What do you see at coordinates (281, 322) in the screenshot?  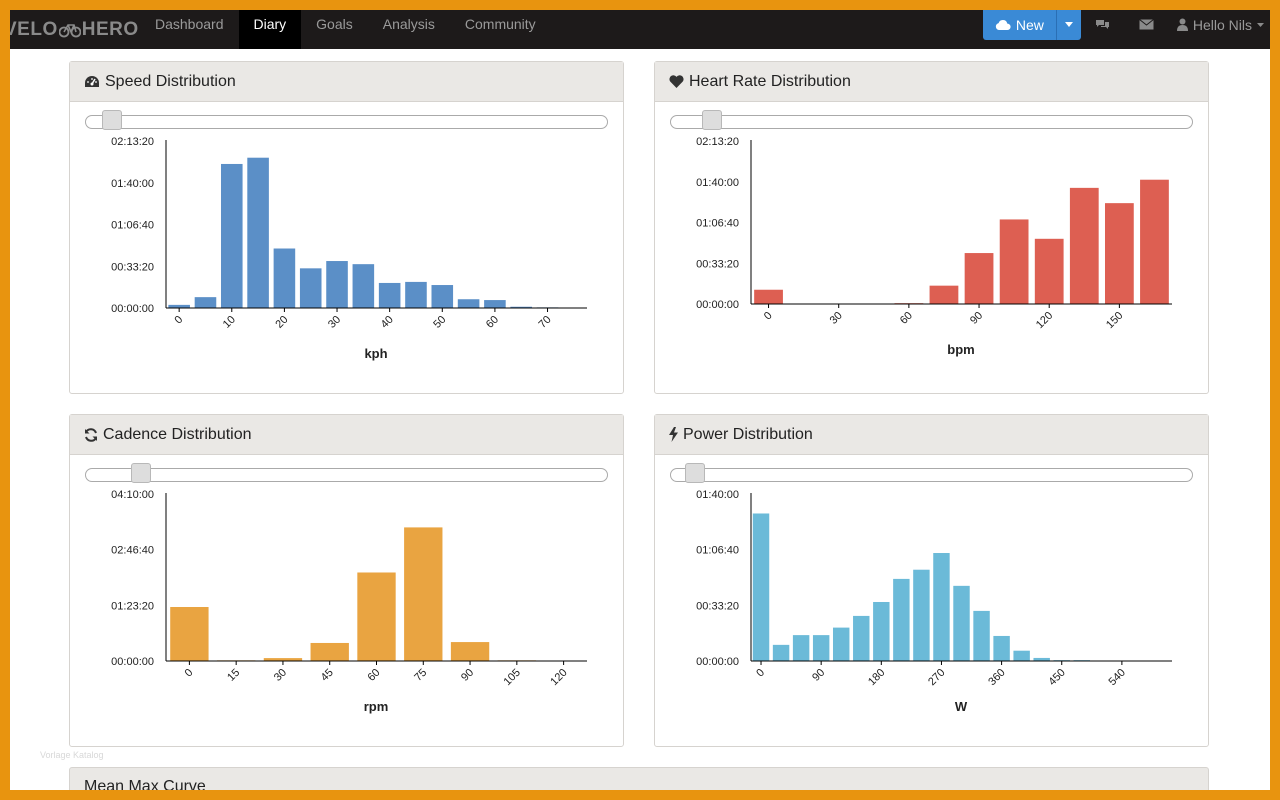 I see `x-tick-label: 20` at bounding box center [281, 322].